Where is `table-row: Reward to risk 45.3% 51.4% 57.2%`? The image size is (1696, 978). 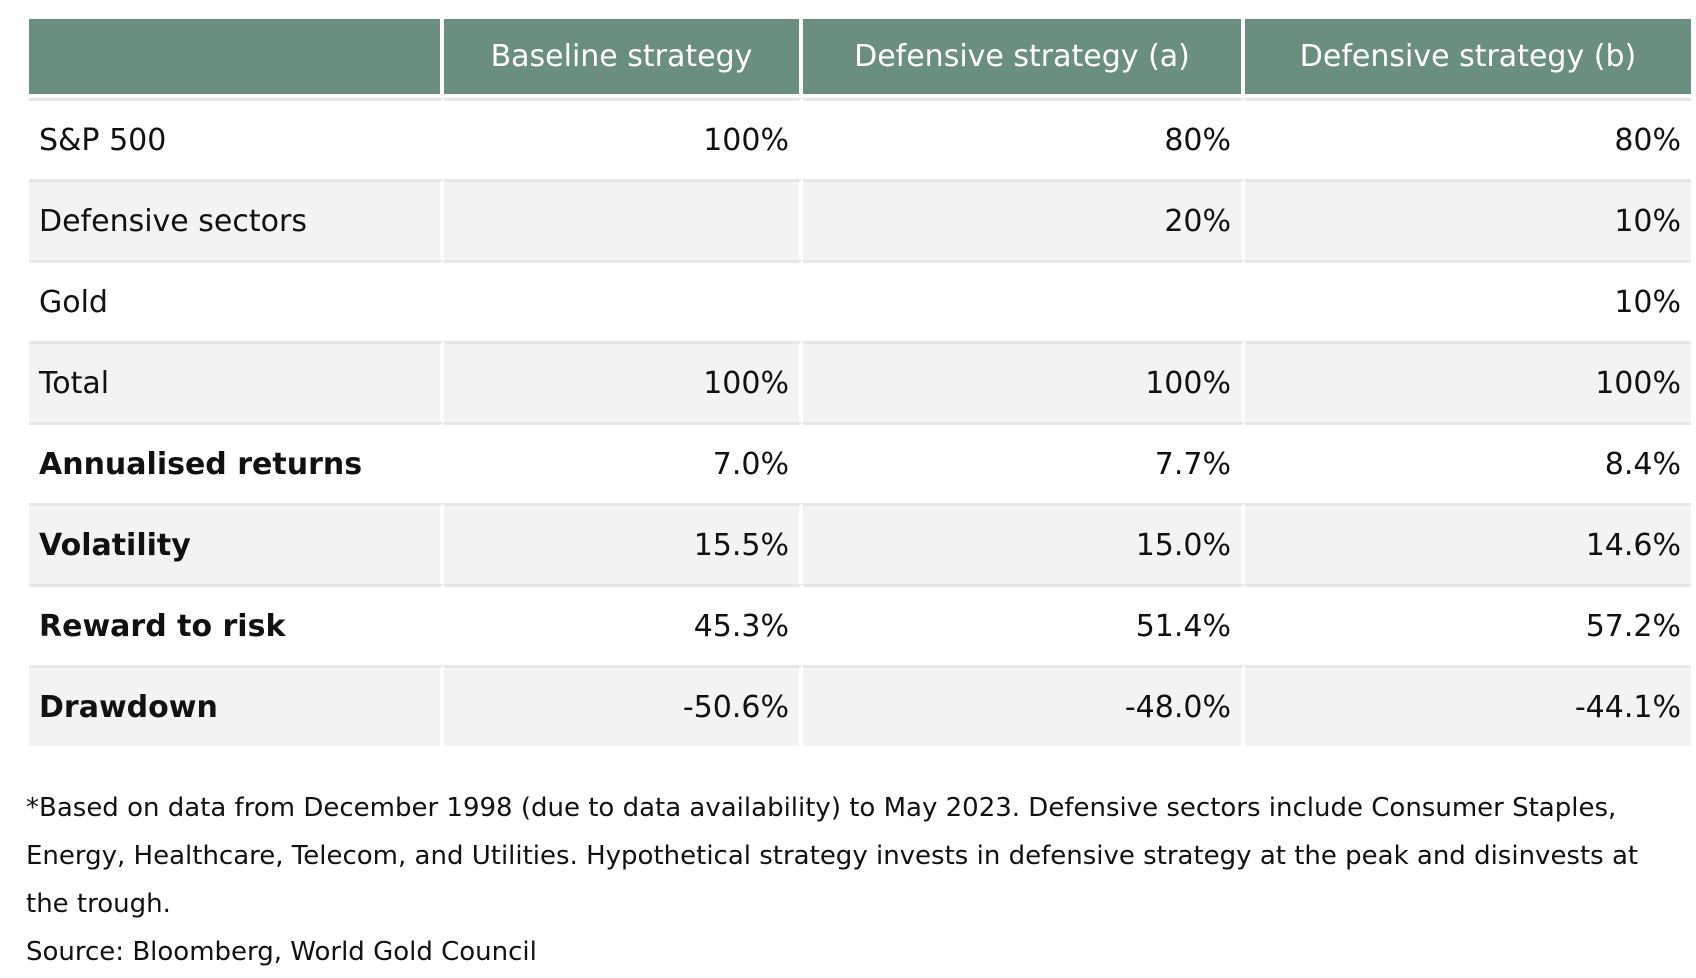
table-row: Reward to risk 45.3% 51.4% 57.2% is located at coordinates (860, 624).